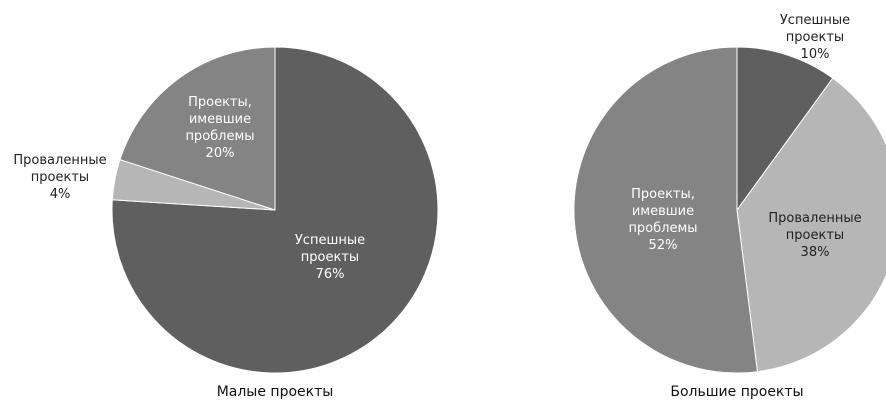 The image size is (886, 401). I want to click on pie-slice-challenged-small, so click(197, 128).